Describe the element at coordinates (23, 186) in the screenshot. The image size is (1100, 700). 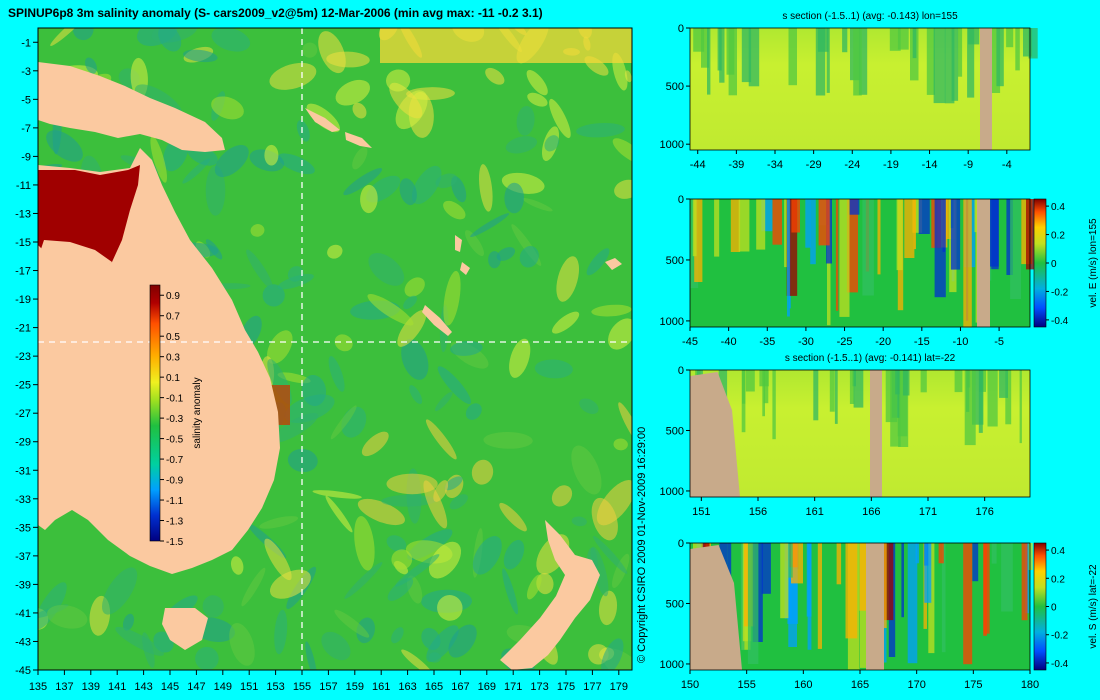
I see `y-tick-label: -11` at that location.